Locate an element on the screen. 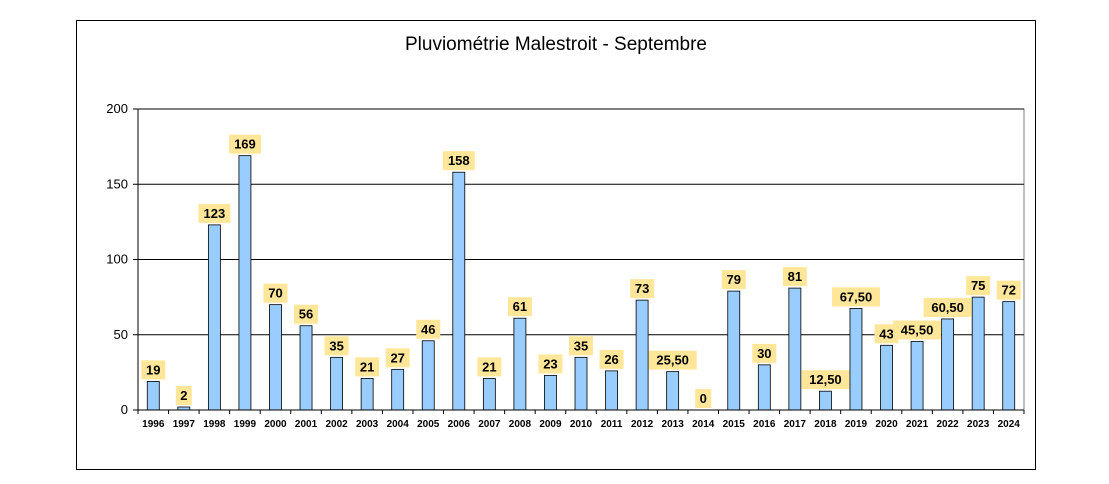 The height and width of the screenshot is (484, 1109). bar-2003 is located at coordinates (367, 394).